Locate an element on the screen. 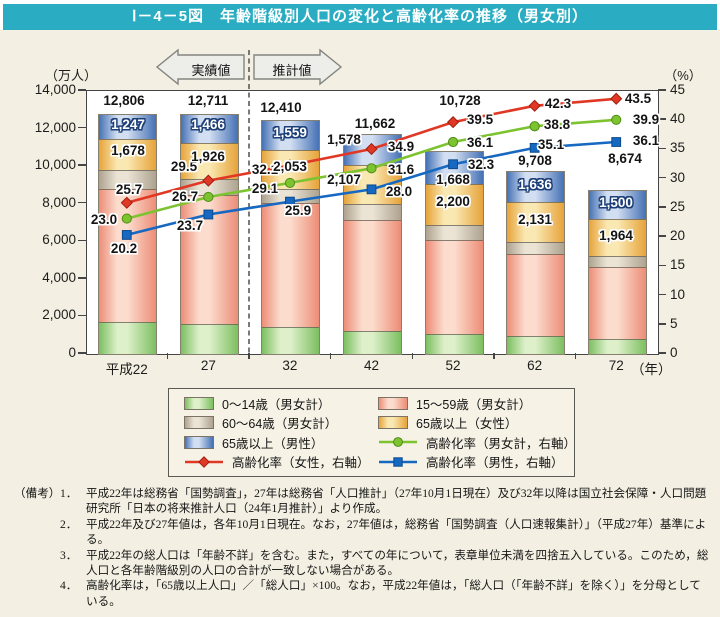 This screenshot has width=720, height=617. right-axis-tick-label: 5 is located at coordinates (674, 323).